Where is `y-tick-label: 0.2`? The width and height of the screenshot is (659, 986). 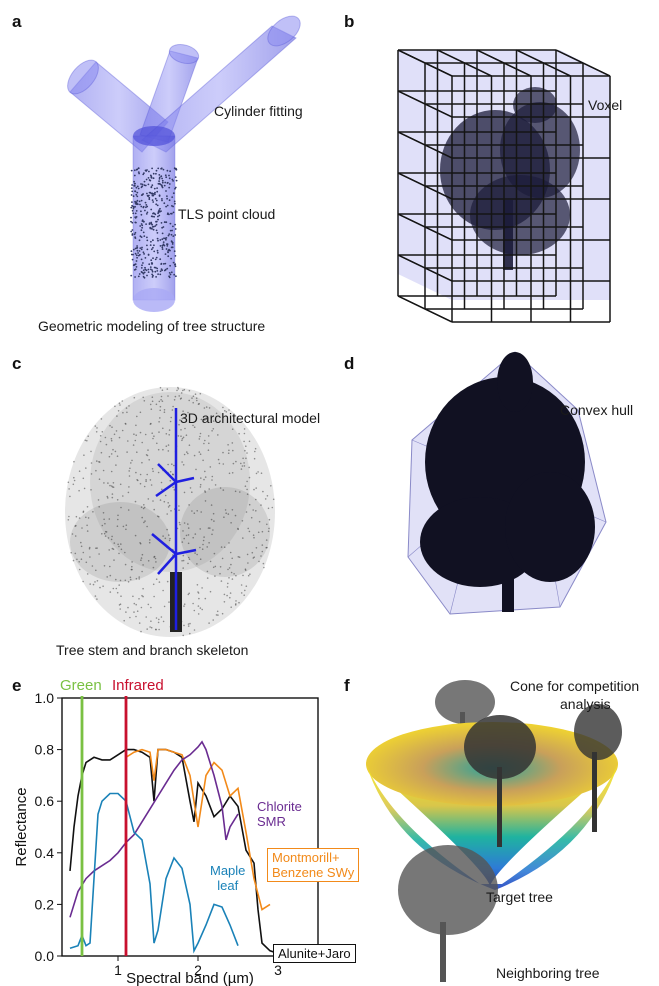 y-tick-label: 0.2 is located at coordinates (45, 904).